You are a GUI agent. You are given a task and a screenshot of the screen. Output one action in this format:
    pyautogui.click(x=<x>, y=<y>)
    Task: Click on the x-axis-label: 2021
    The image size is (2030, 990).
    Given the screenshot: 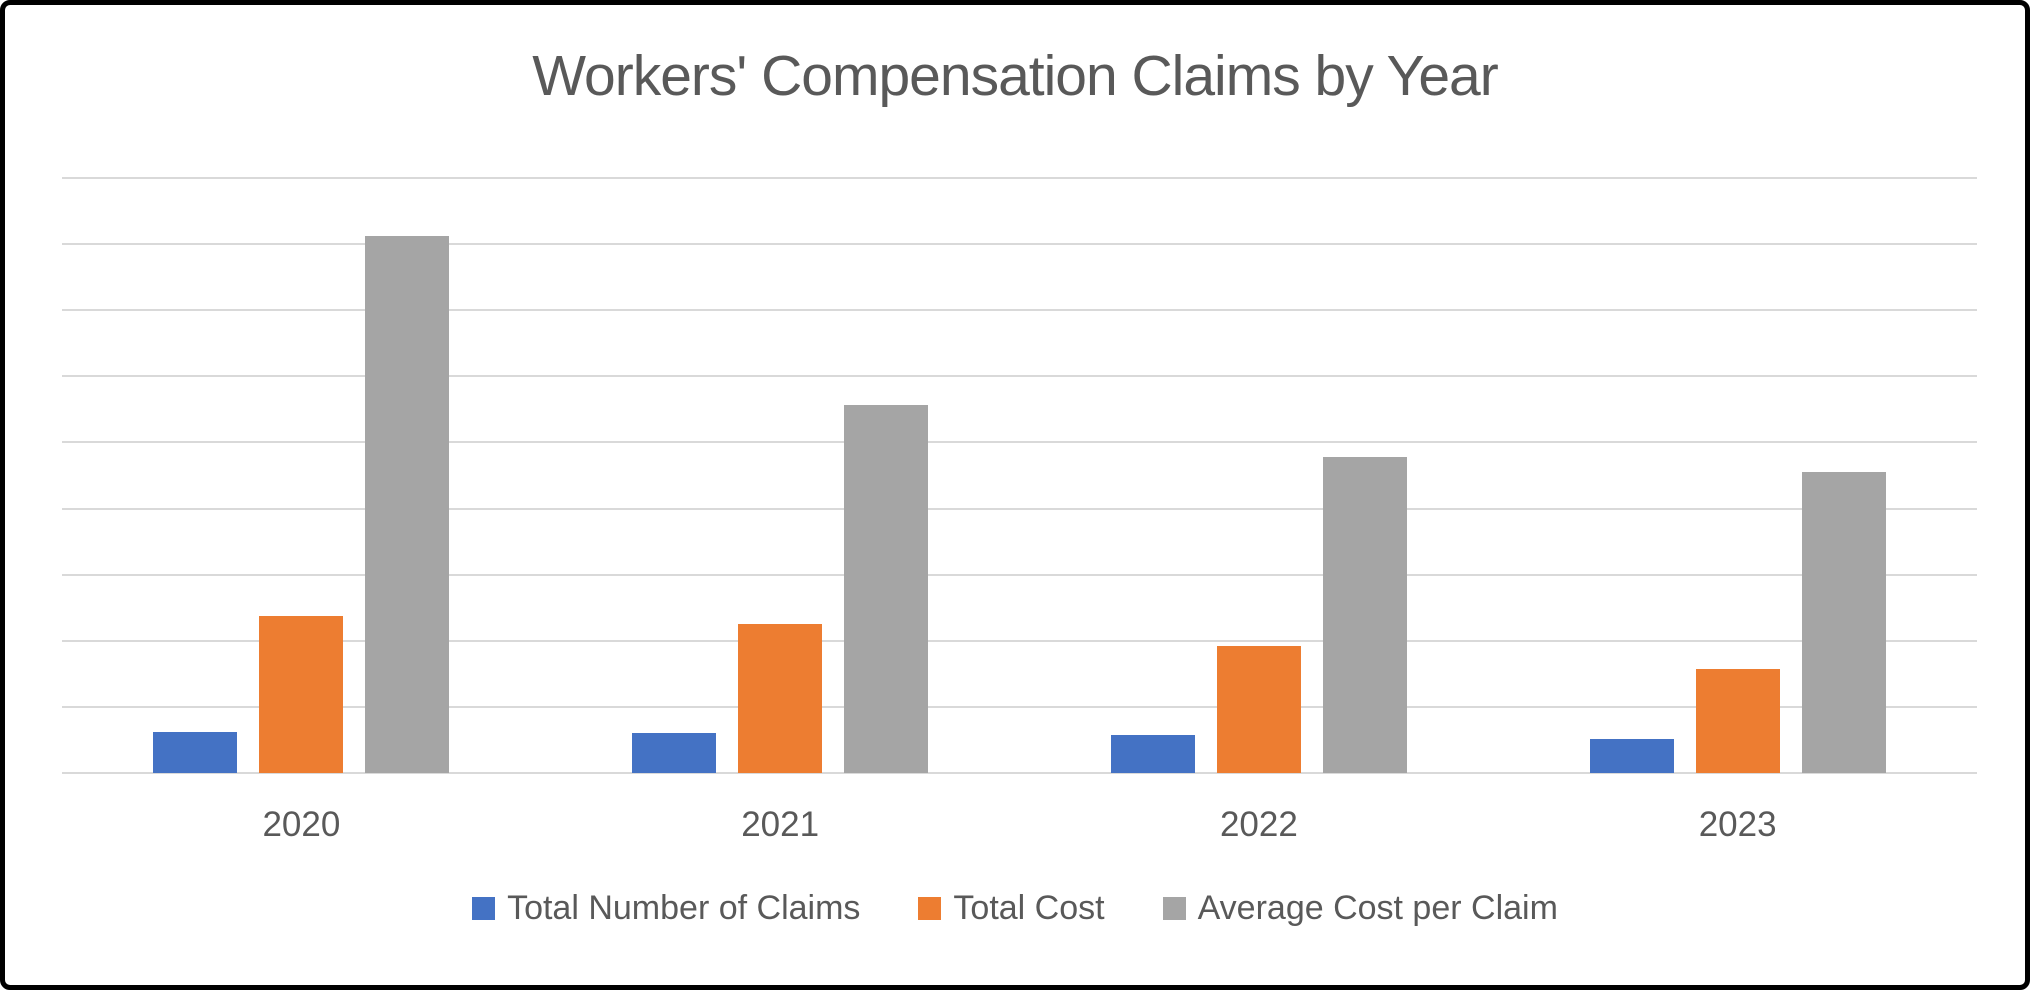 What is the action you would take?
    pyautogui.click(x=780, y=824)
    